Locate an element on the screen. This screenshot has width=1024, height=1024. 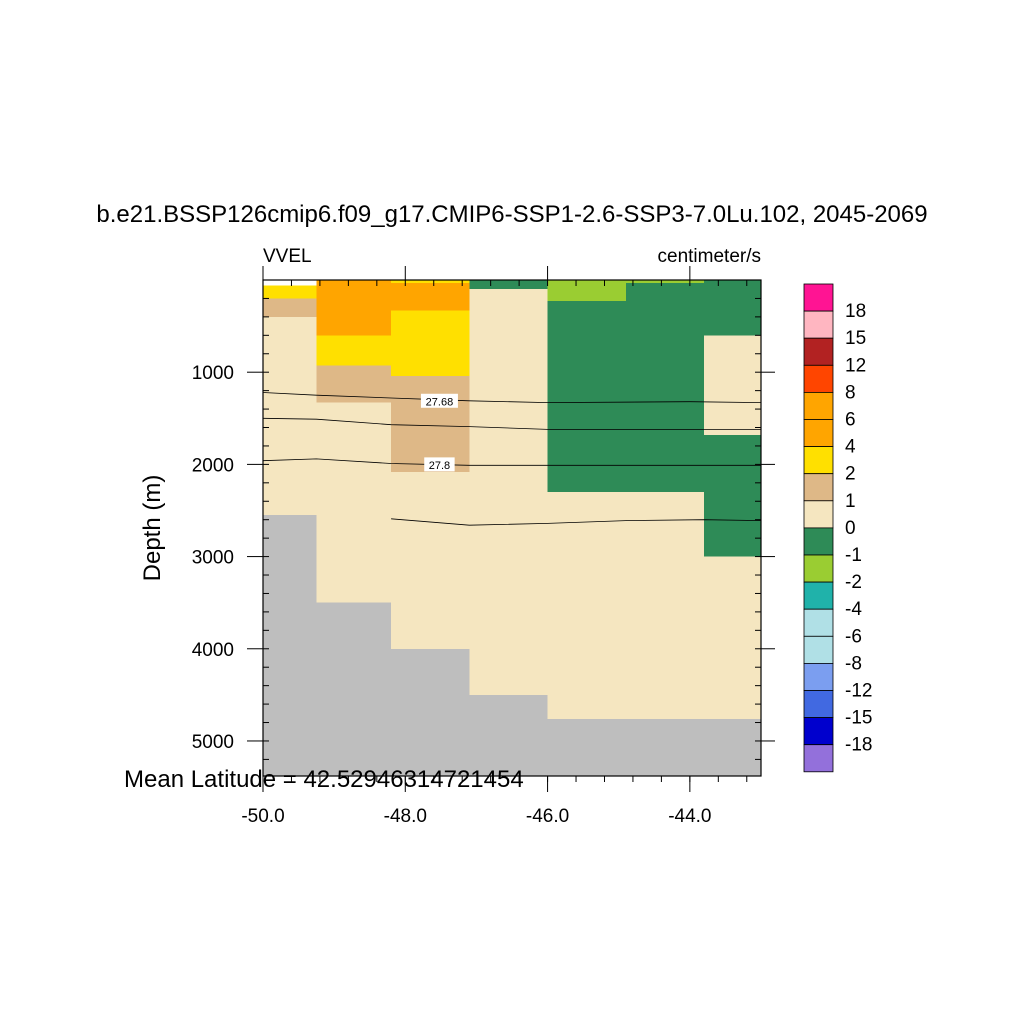
contour-labels: 27.68 27.8 is located at coordinates (439, 432).